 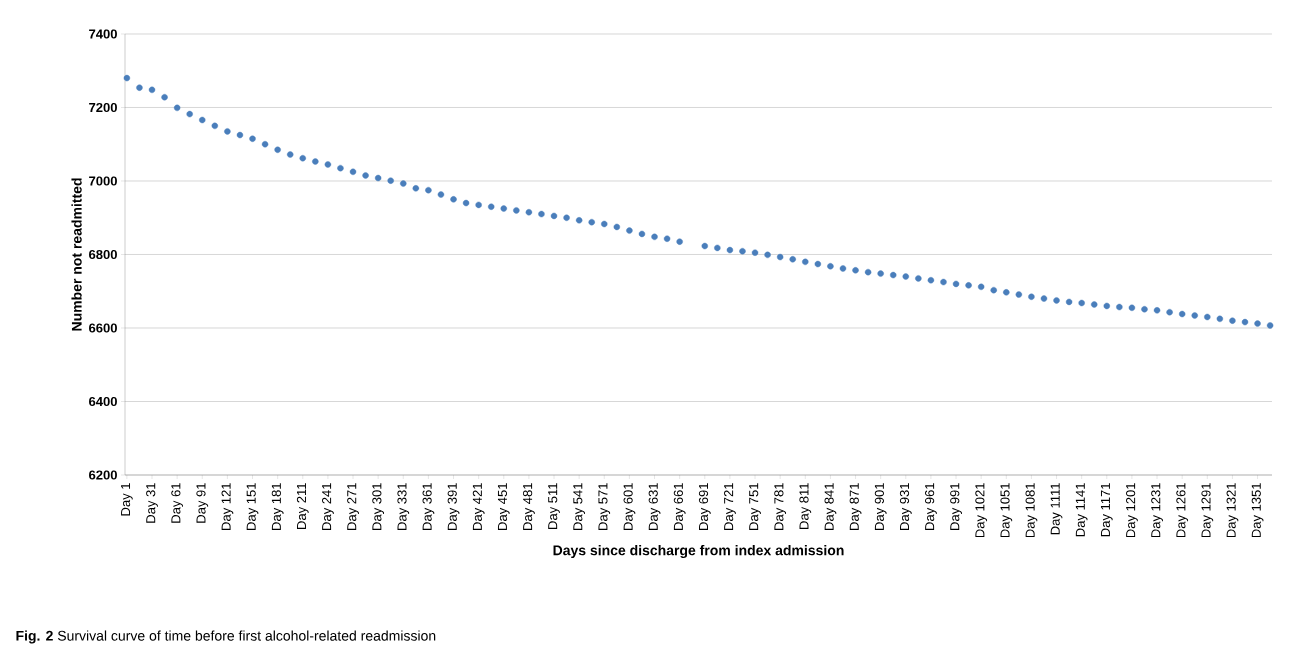 I want to click on x-tick-label: Day 271, so click(x=353, y=506).